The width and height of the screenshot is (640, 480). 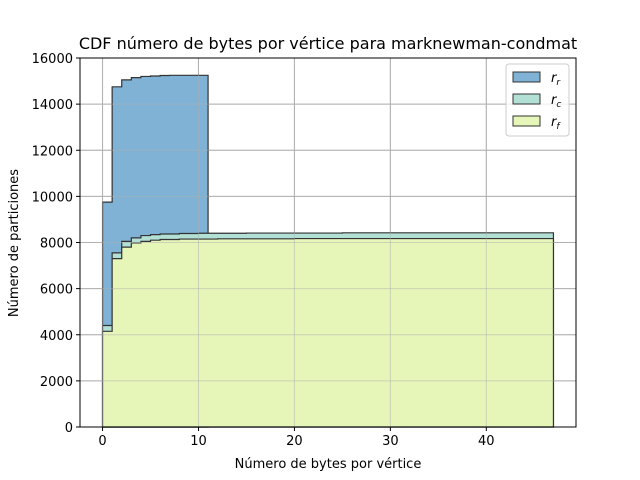 What do you see at coordinates (556, 123) in the screenshot?
I see `legend-label-r_f: rf` at bounding box center [556, 123].